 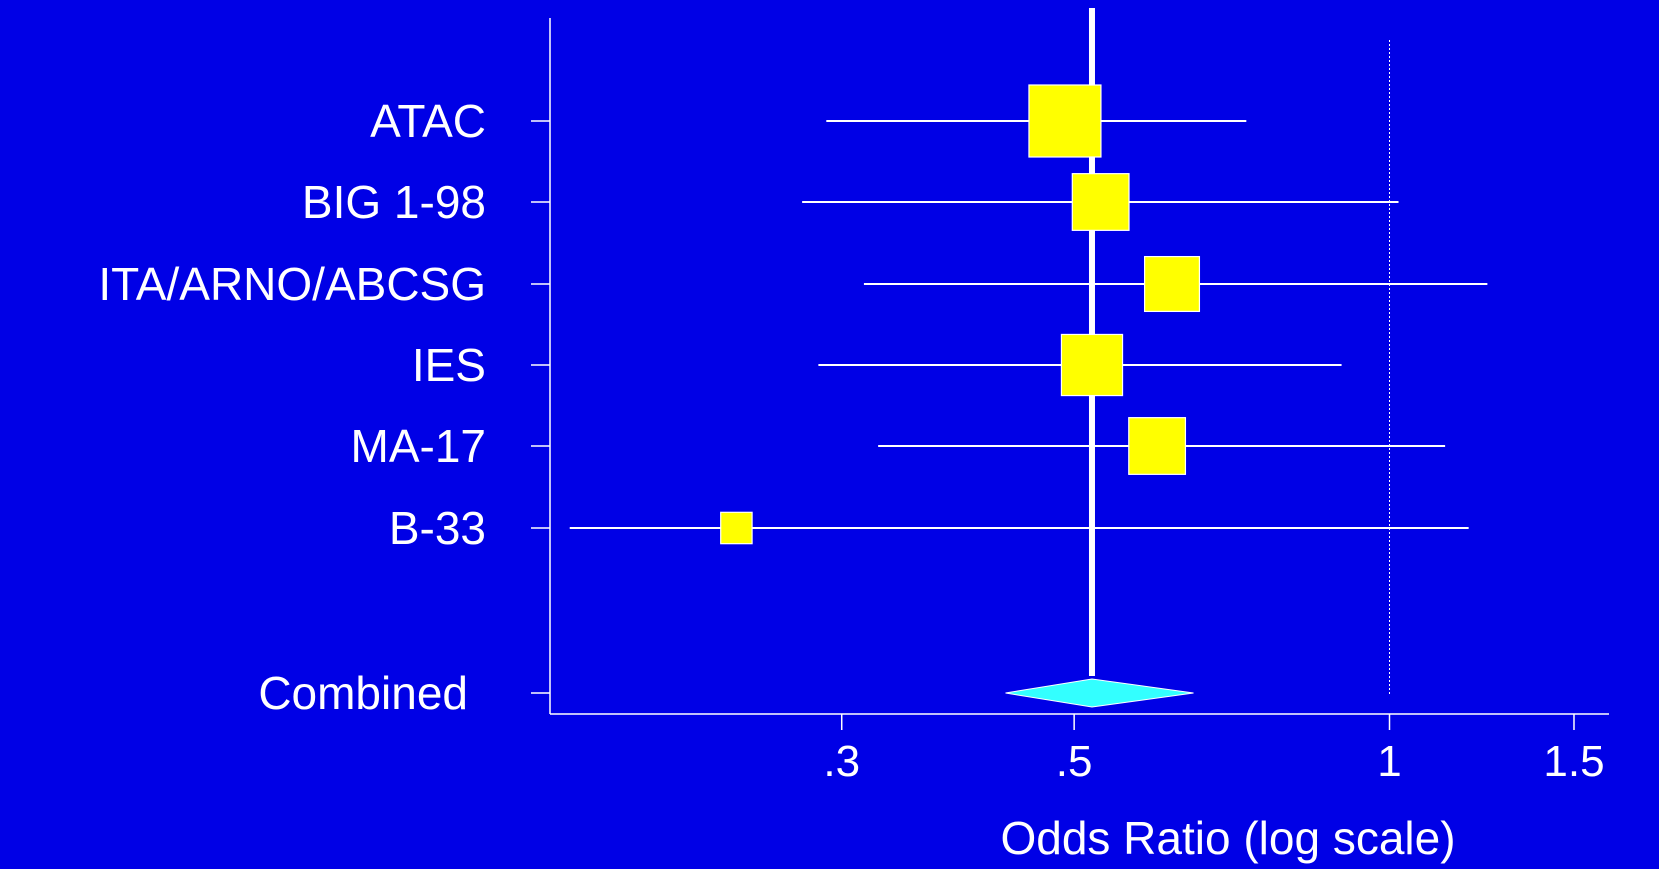 I want to click on combined-diamond, so click(x=1099, y=693).